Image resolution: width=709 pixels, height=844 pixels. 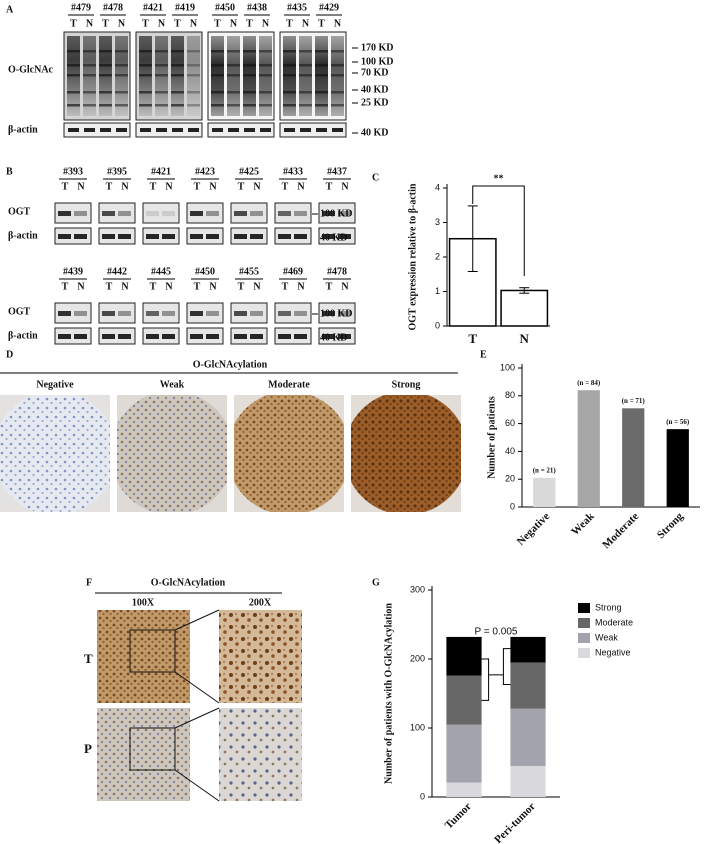 What do you see at coordinates (491, 437) in the screenshot?
I see `y-axis-label: Number of patients` at bounding box center [491, 437].